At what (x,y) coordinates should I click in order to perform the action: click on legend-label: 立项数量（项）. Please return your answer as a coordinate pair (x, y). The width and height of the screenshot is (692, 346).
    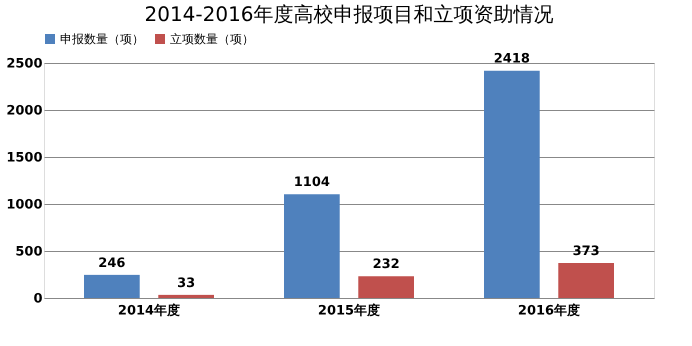
    Looking at the image, I should click on (212, 39).